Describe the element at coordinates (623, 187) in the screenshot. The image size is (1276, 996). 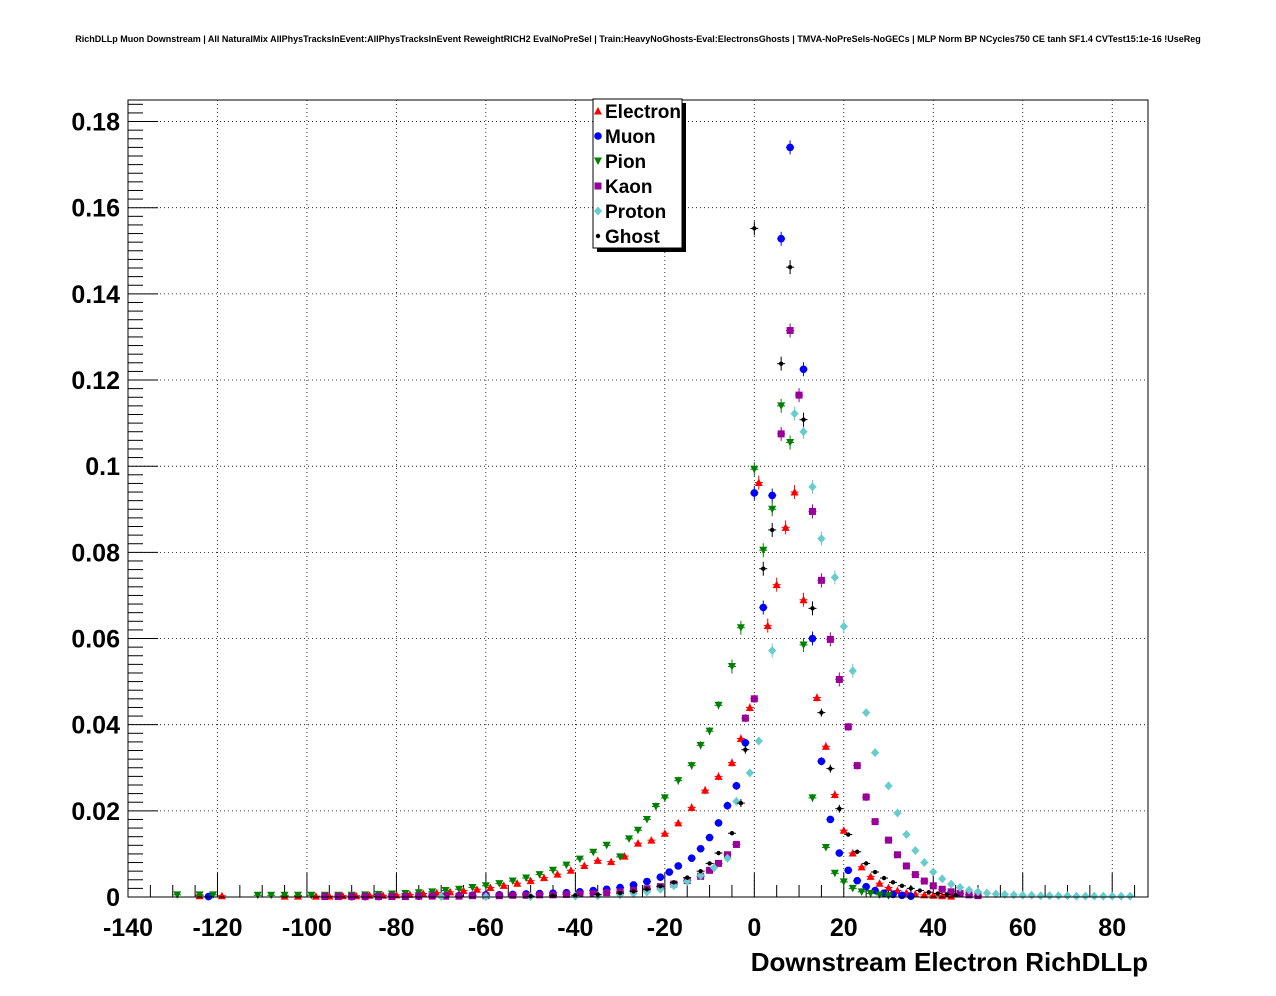
I see `legend-item-kaon: Kaon` at that location.